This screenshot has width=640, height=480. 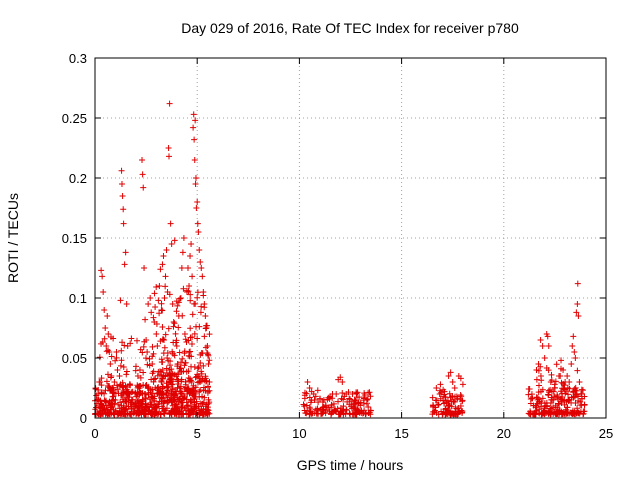 What do you see at coordinates (197, 433) in the screenshot?
I see `x-tick-label: 5` at bounding box center [197, 433].